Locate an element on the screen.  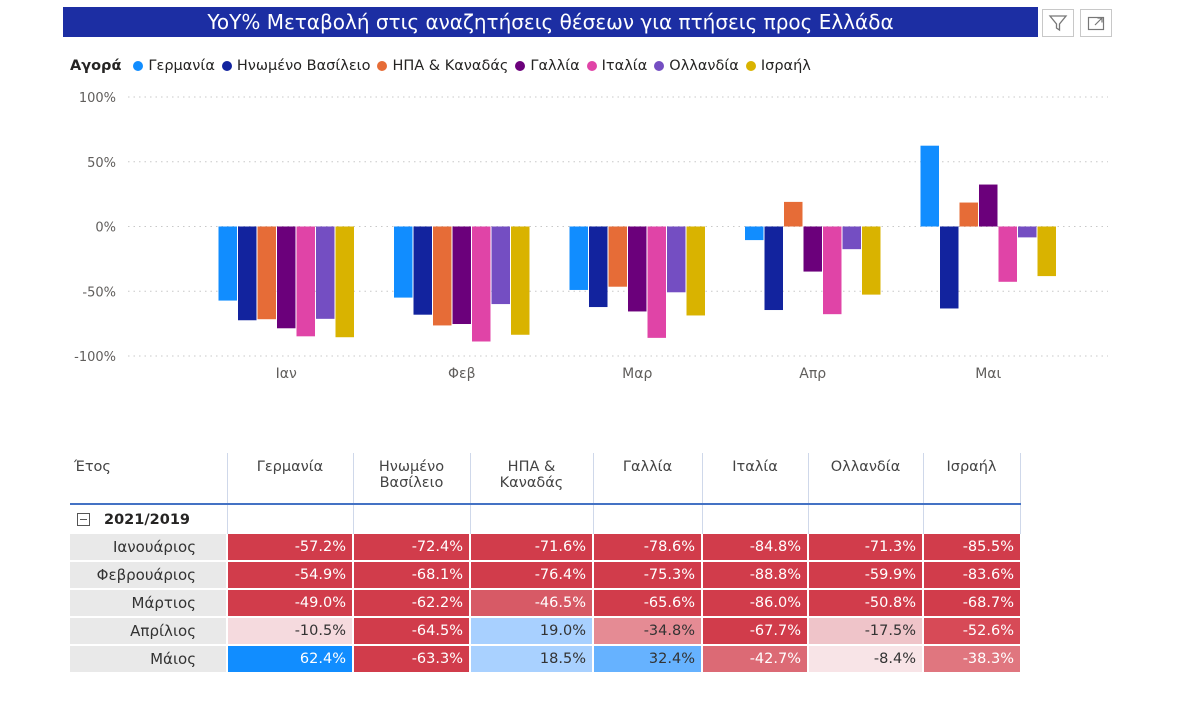
focus-mode-button is located at coordinates (1096, 23).